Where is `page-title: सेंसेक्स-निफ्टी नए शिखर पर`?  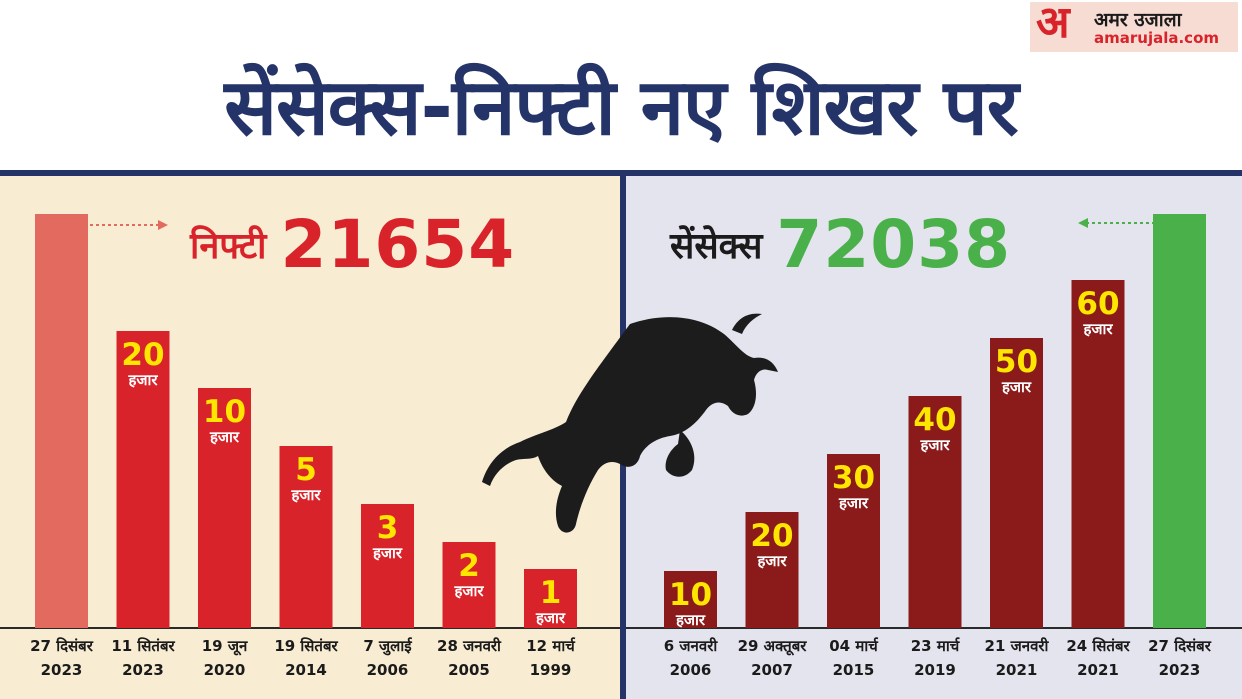 page-title: सेंसेक्स-निफ्टी नए शिखर पर is located at coordinates (621, 108).